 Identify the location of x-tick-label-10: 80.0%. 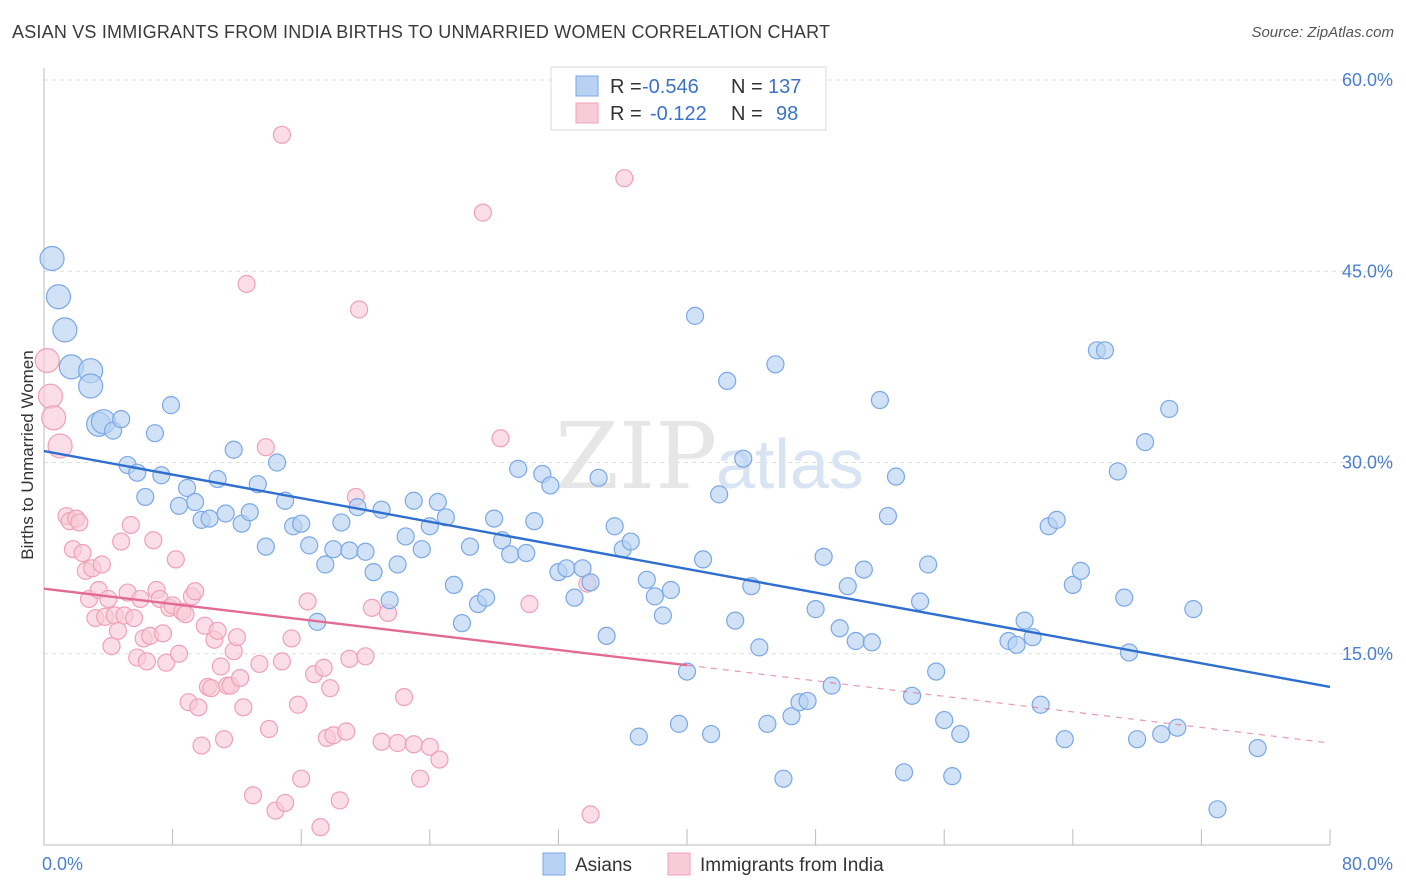
(1367, 864).